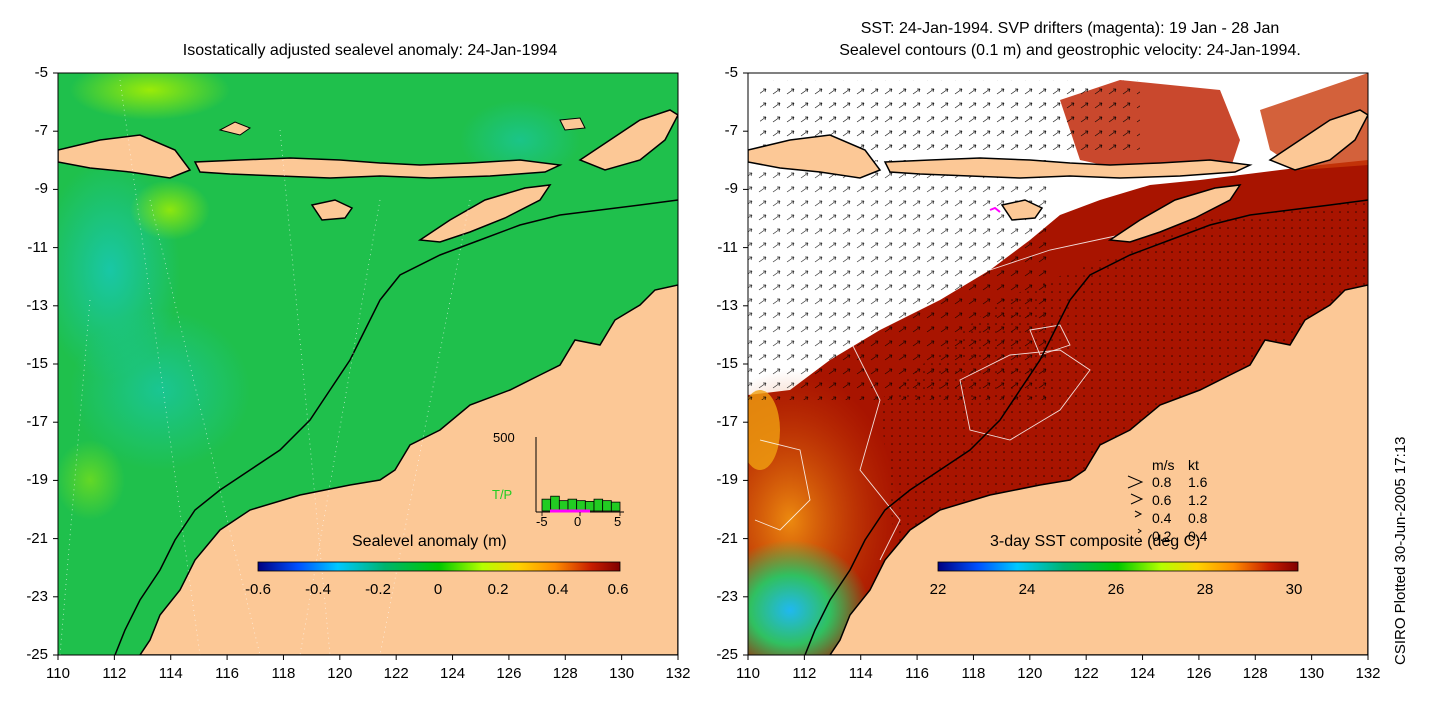 The image size is (1440, 720). Describe the element at coordinates (37, 596) in the screenshot. I see `left-lat-tick--23: -23` at that location.